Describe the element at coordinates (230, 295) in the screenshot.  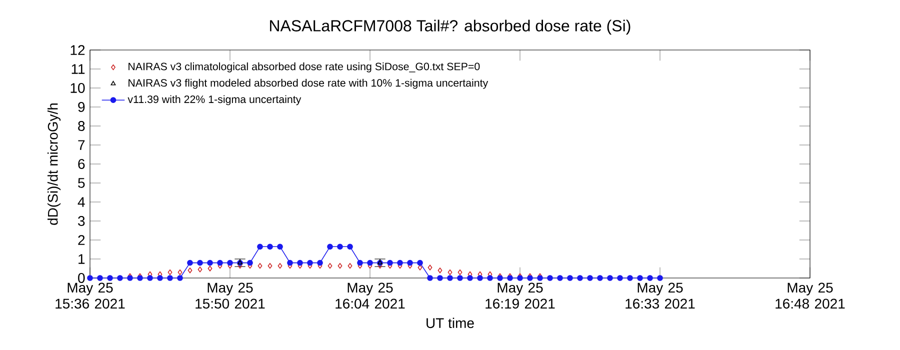
I see `x-tick-label: May 25 15:50 2021` at that location.